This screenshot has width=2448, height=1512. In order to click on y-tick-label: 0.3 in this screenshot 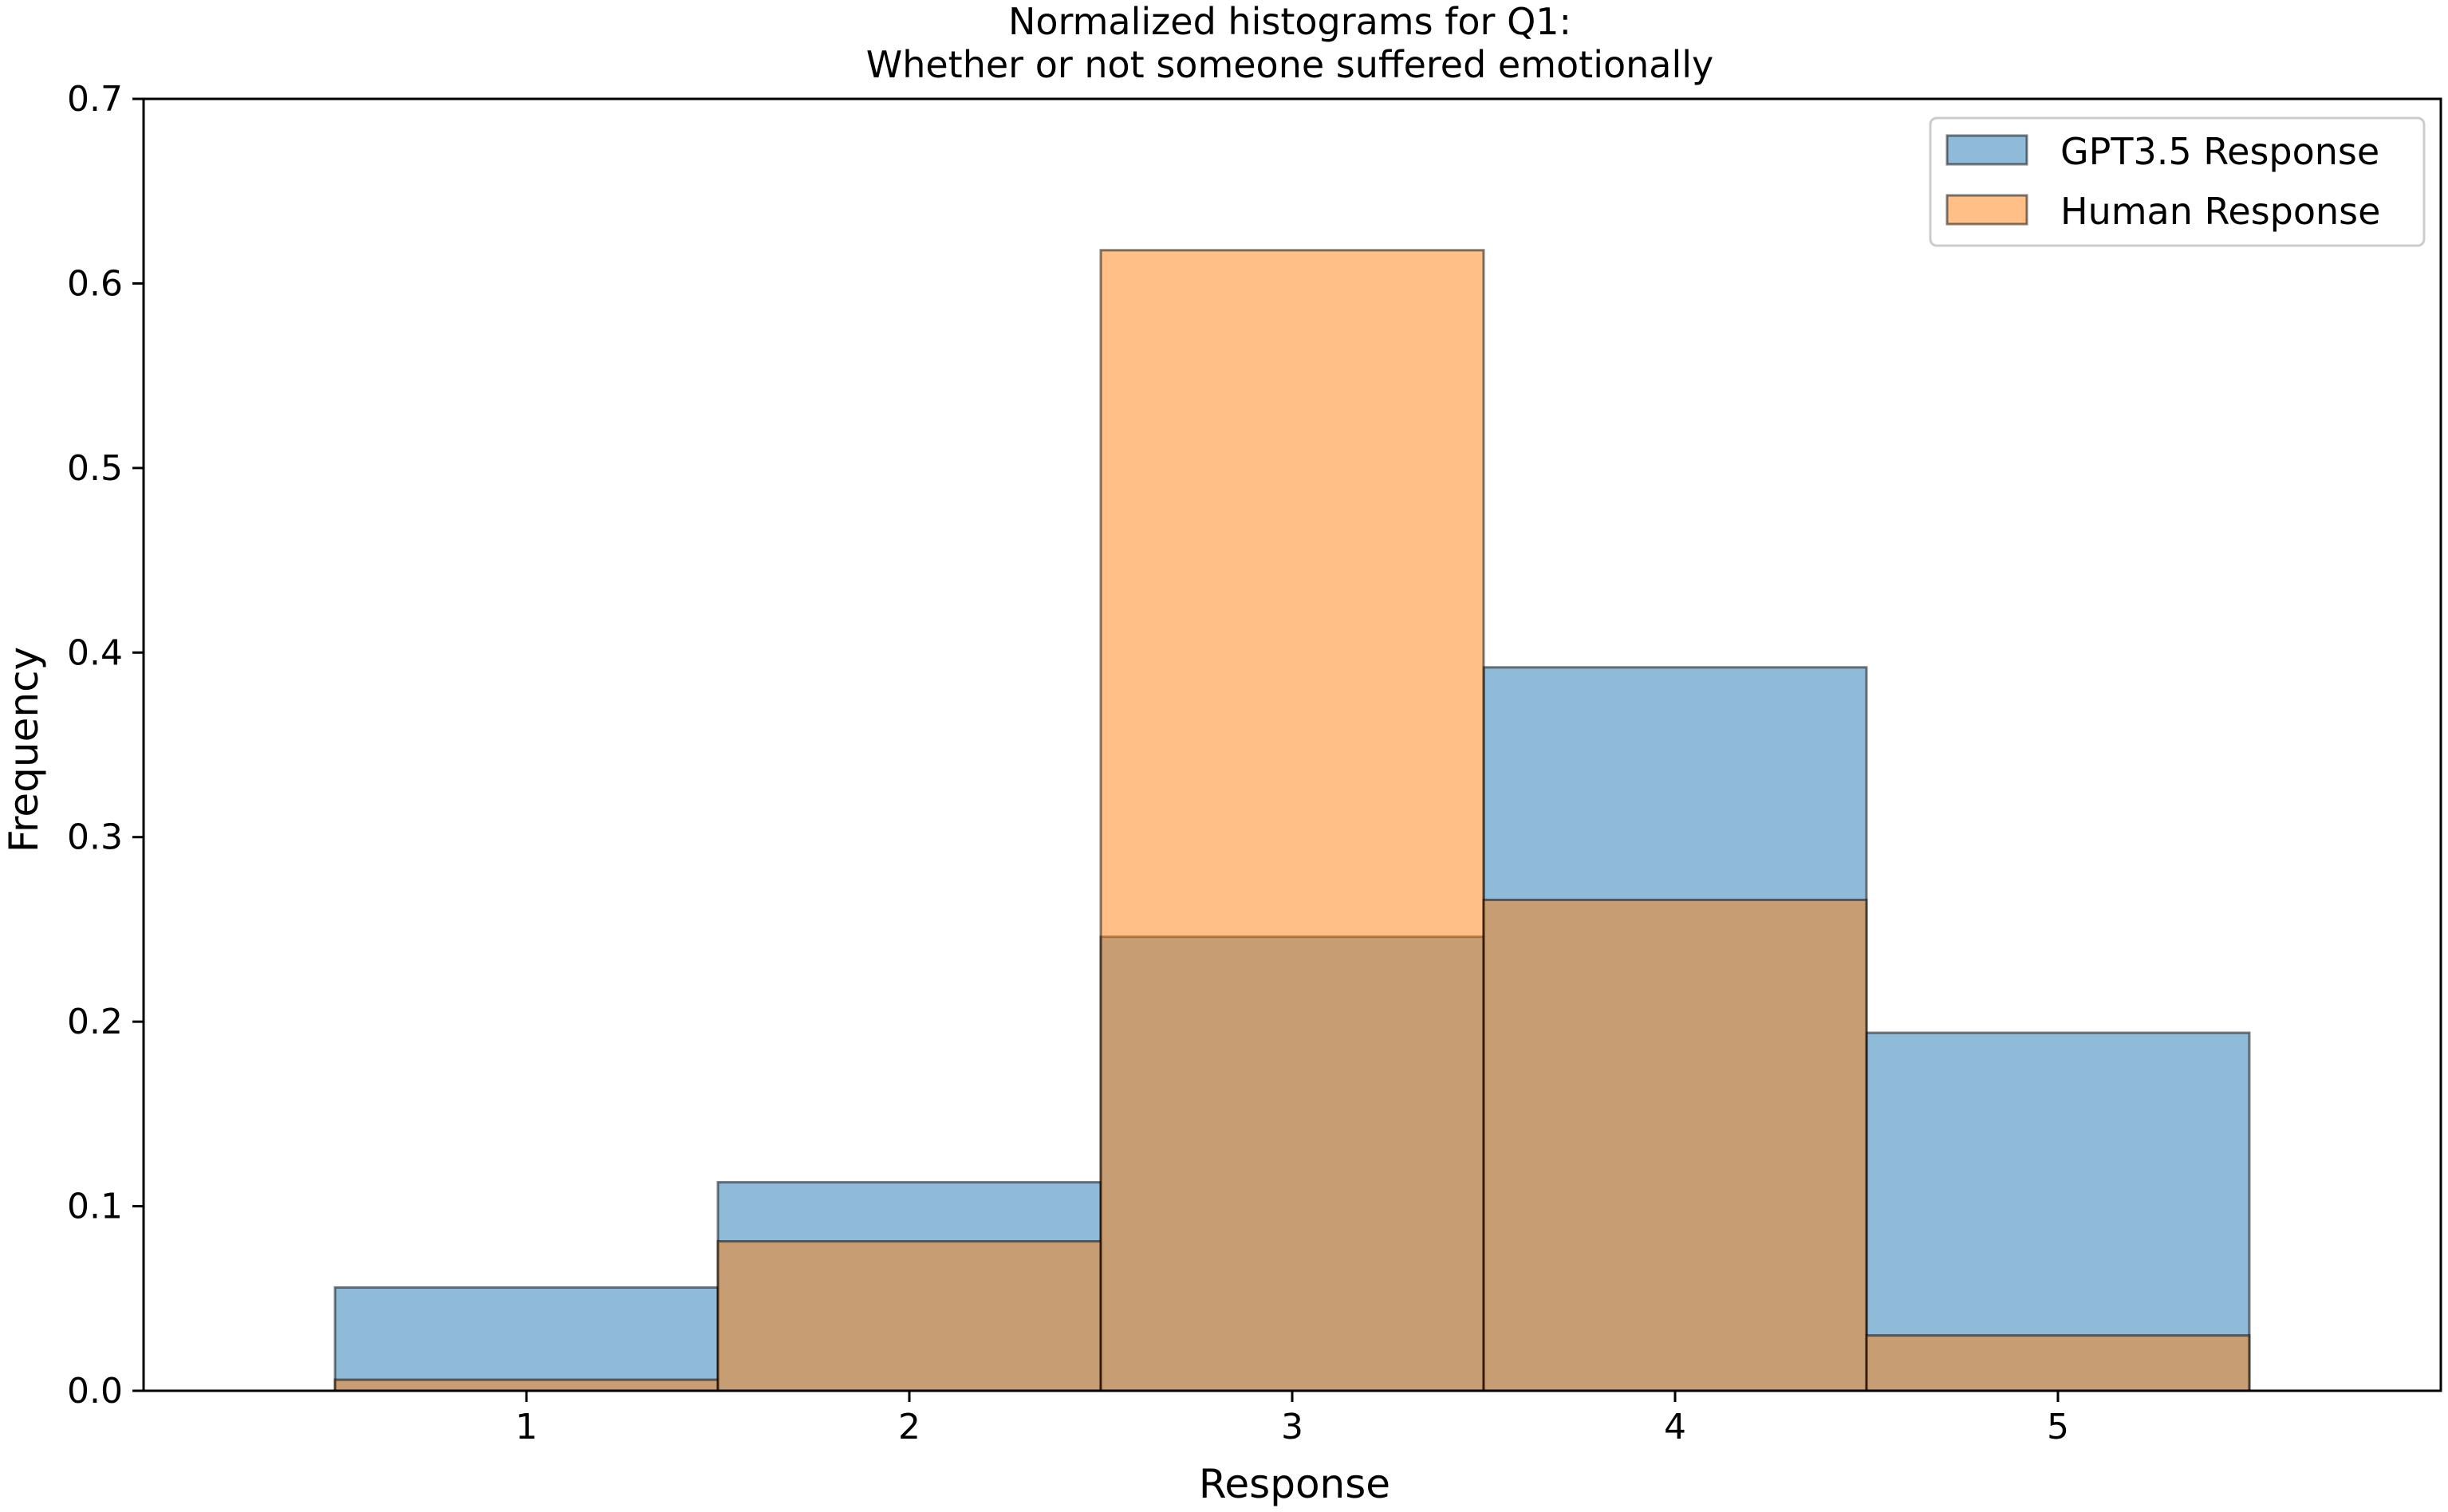, I will do `click(95, 838)`.